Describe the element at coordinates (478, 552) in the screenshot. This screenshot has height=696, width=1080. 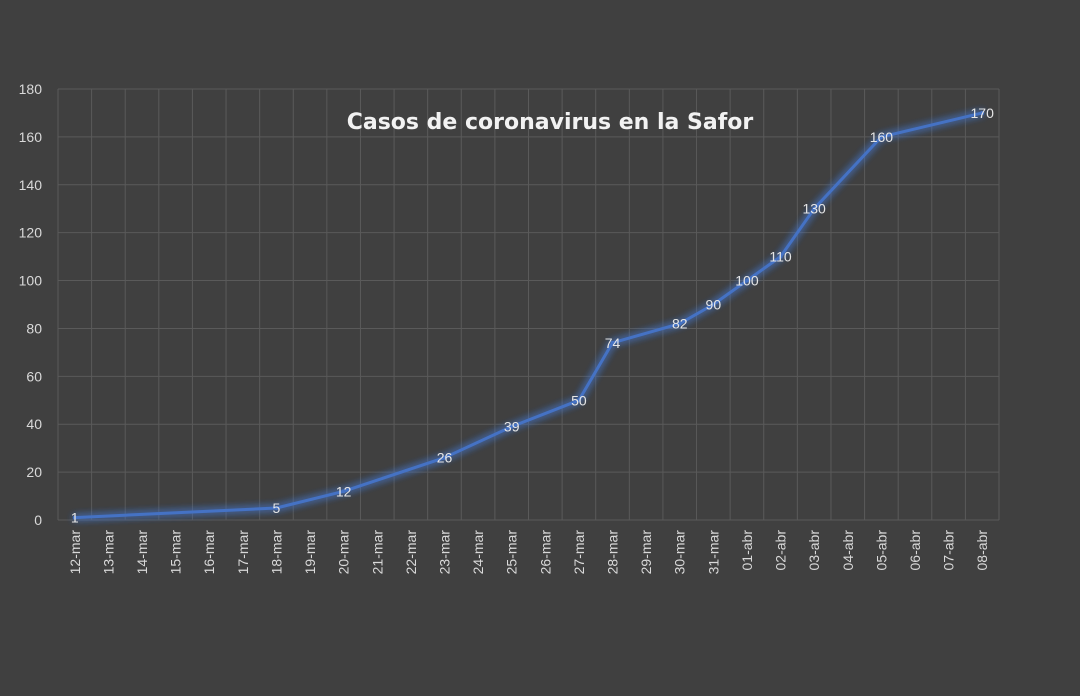
I see `x-tick-label: 24-mar` at that location.